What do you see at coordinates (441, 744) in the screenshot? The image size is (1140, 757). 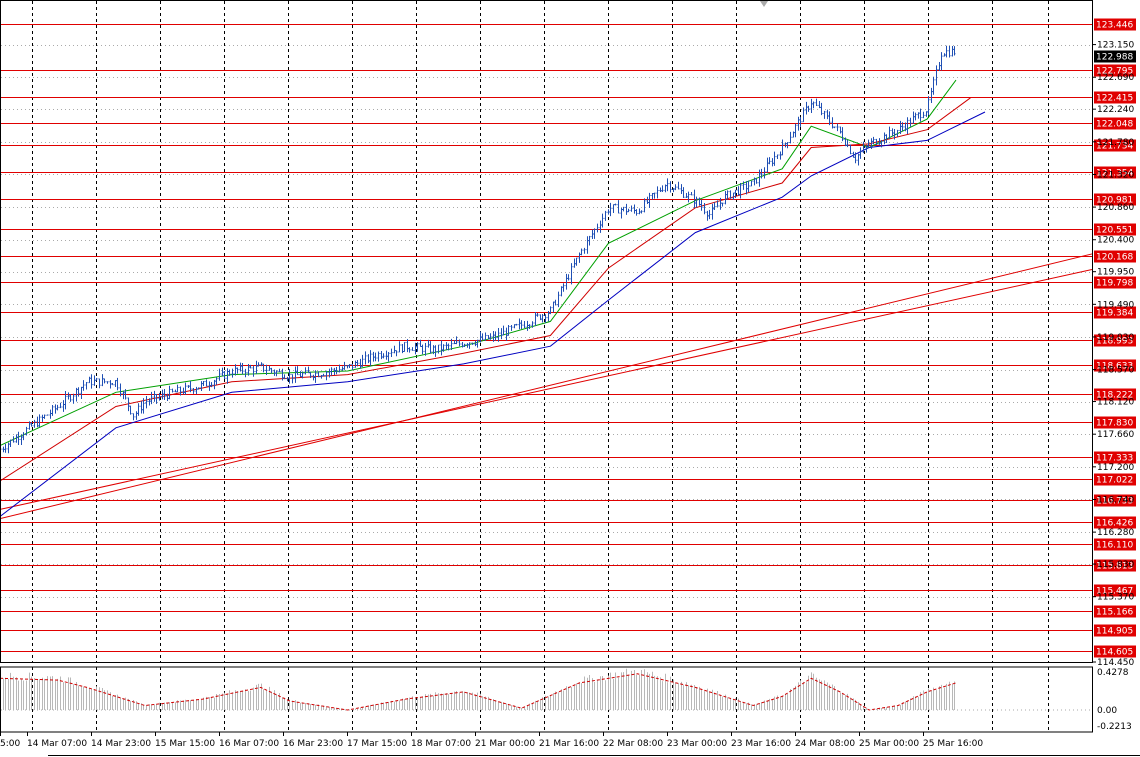 I see `time-label: 18 Mar 07:00` at bounding box center [441, 744].